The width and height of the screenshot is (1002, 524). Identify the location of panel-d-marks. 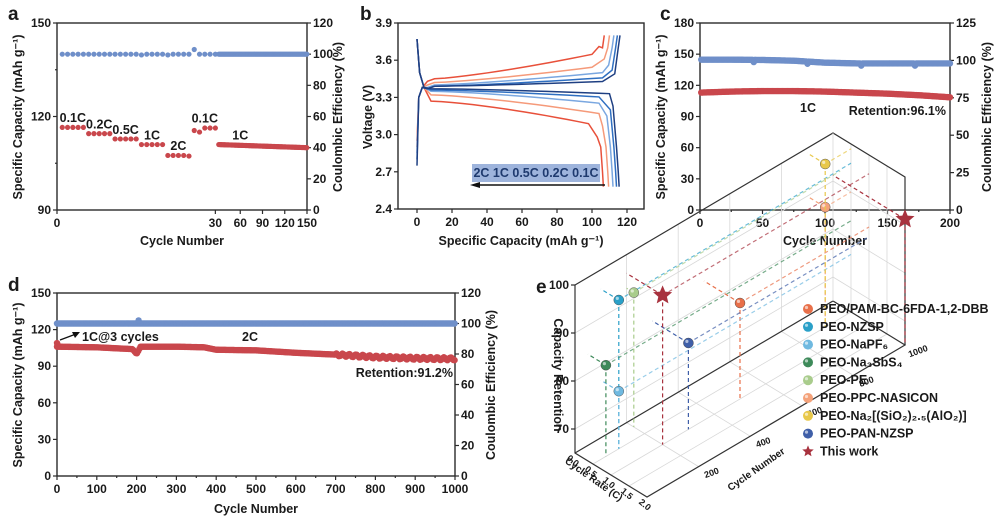
(255, 340).